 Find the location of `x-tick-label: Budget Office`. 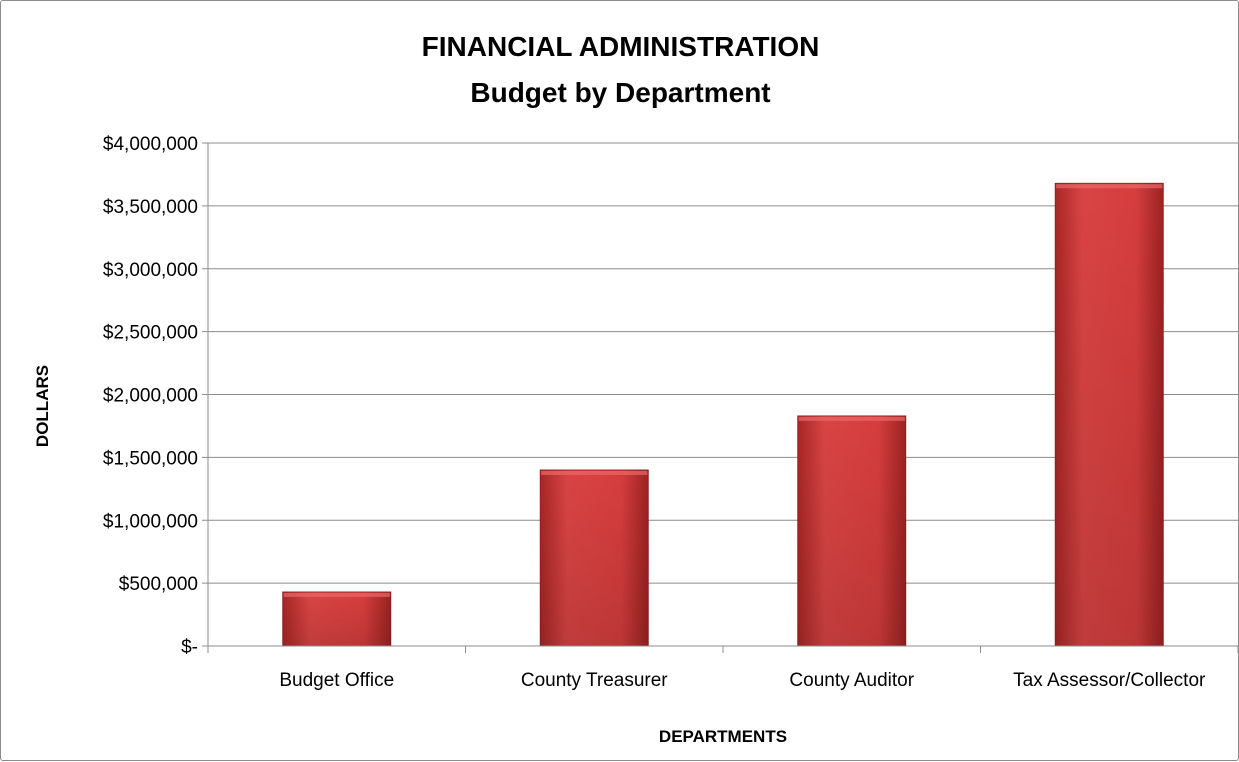

x-tick-label: Budget Office is located at coordinates (336, 680).